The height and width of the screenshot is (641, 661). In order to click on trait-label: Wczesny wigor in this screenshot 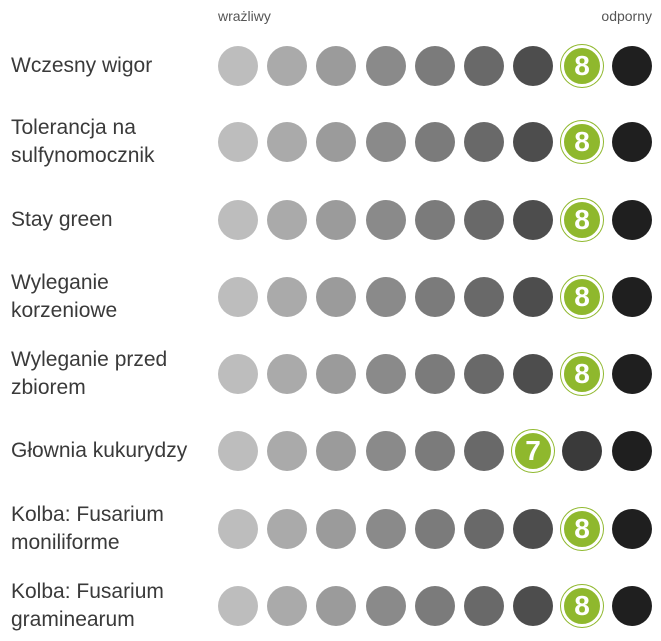, I will do `click(82, 65)`.